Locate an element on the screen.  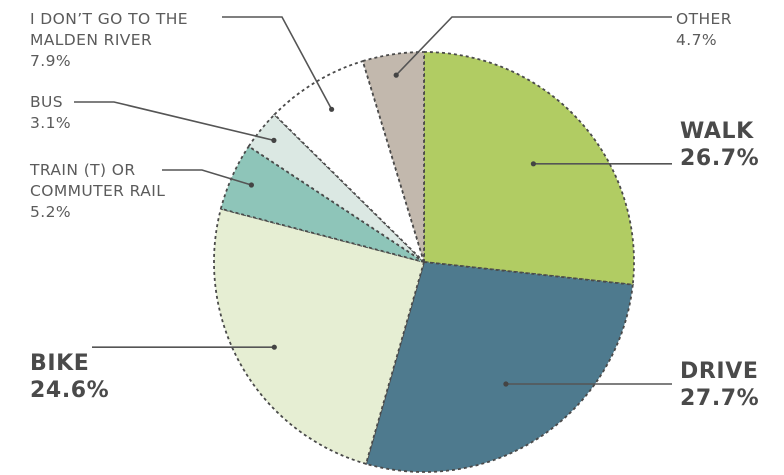
label-drive-name: DRIVE is located at coordinates (719, 371).